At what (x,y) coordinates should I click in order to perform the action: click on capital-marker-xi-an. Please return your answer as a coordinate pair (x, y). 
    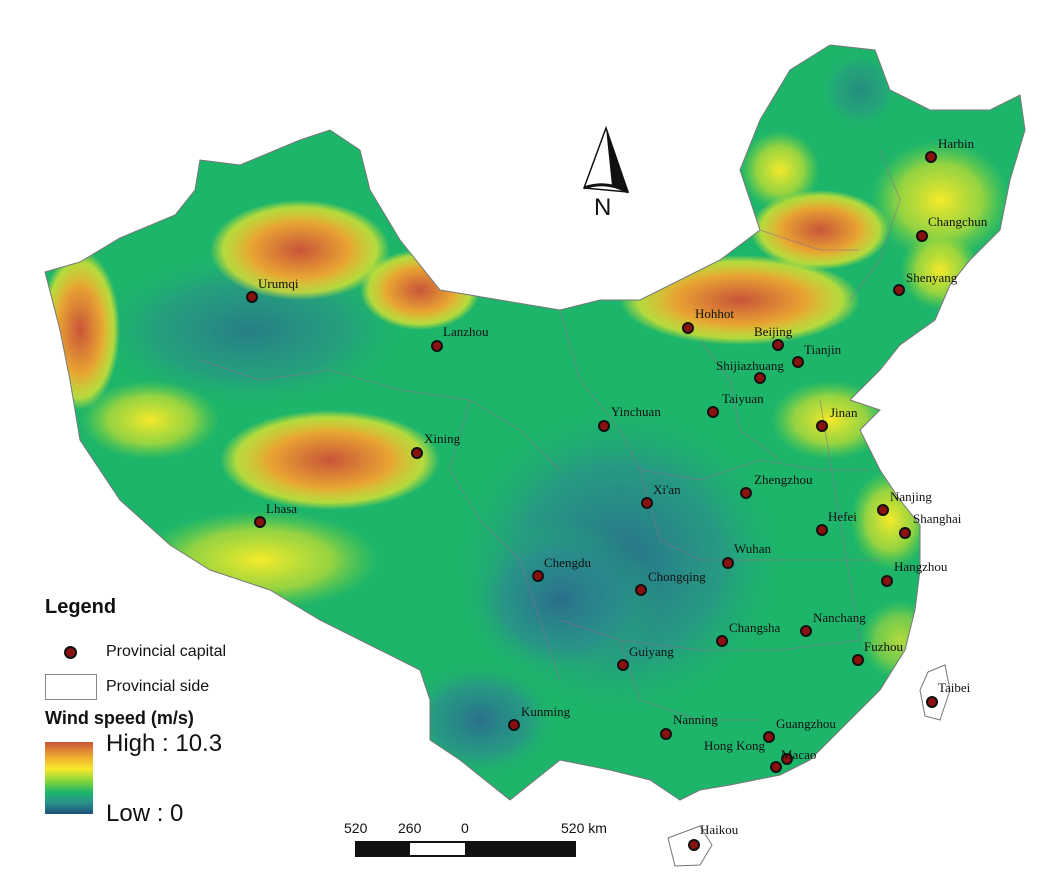
    Looking at the image, I should click on (647, 503).